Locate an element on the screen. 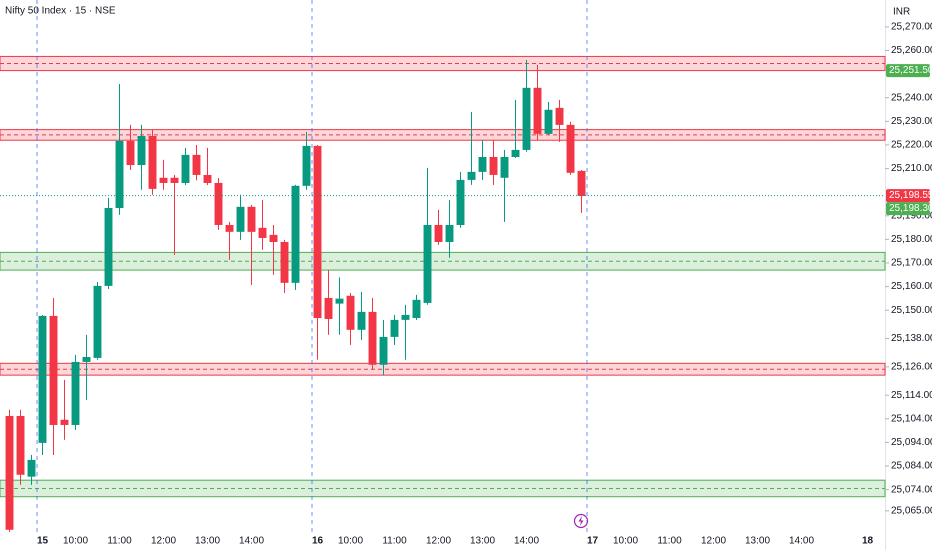 Image resolution: width=932 pixels, height=550 pixels. y-tick-label: 25,160.00 is located at coordinates (911, 286).